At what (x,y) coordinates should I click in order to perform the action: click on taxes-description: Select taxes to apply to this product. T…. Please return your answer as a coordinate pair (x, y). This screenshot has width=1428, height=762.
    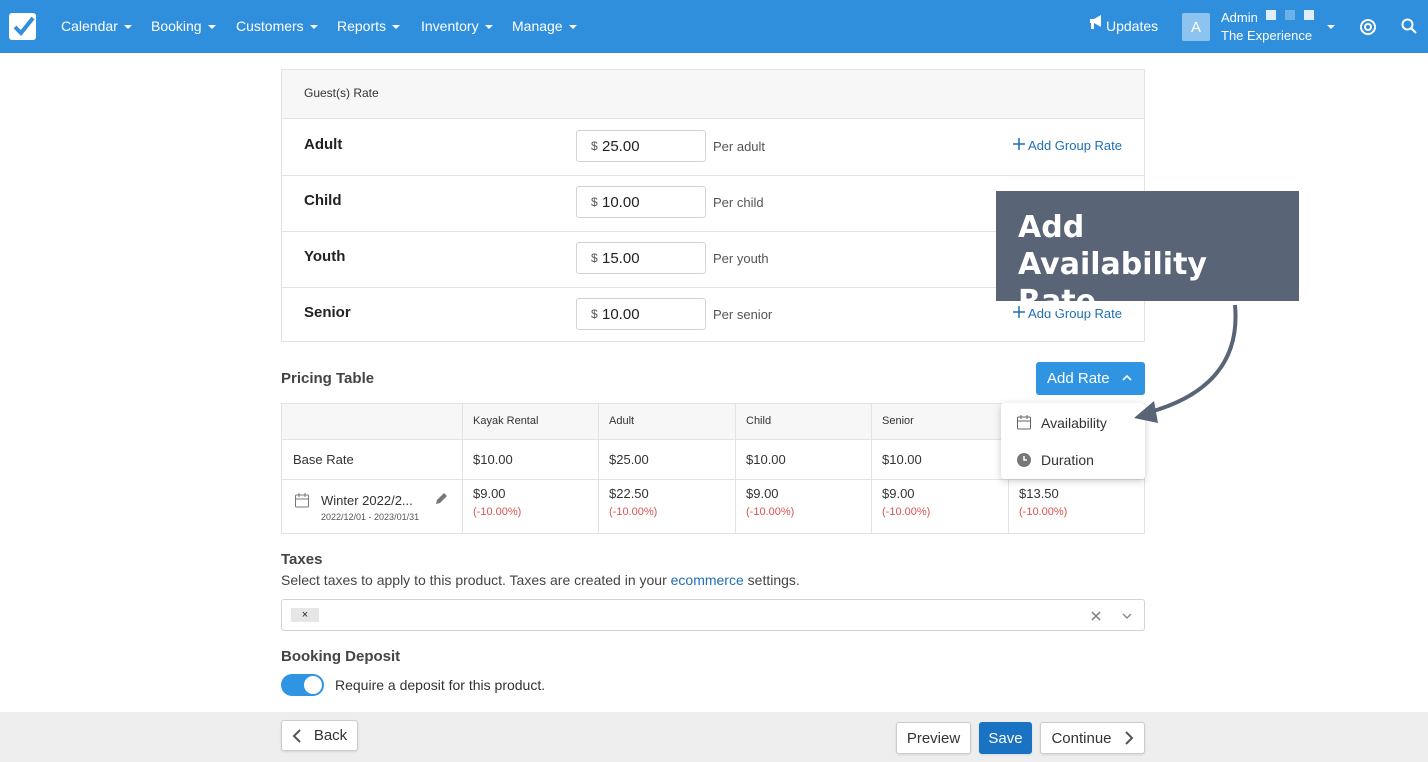
    Looking at the image, I should click on (540, 580).